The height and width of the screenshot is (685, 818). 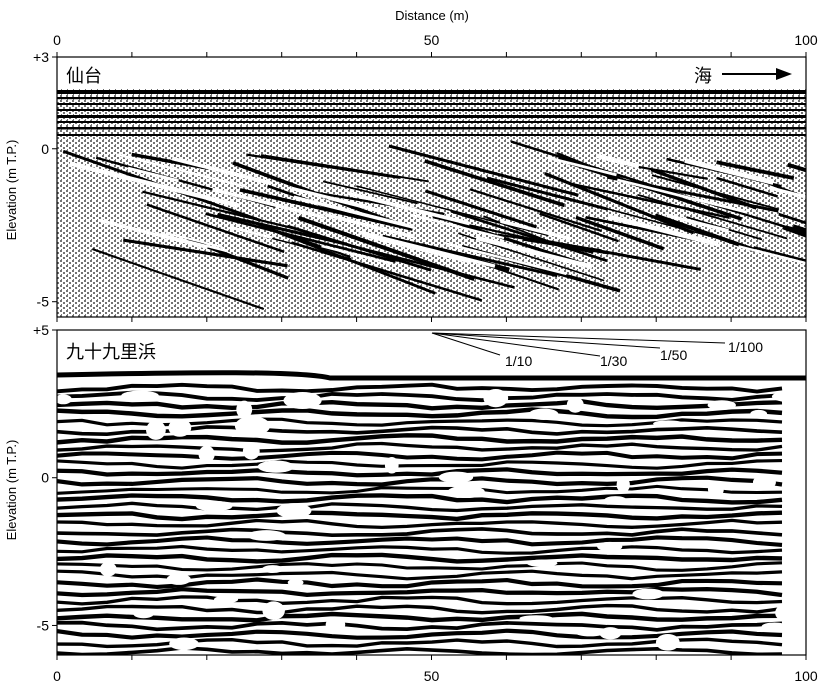 What do you see at coordinates (45, 179) in the screenshot?
I see `top-y-axis: +3 0 -5` at bounding box center [45, 179].